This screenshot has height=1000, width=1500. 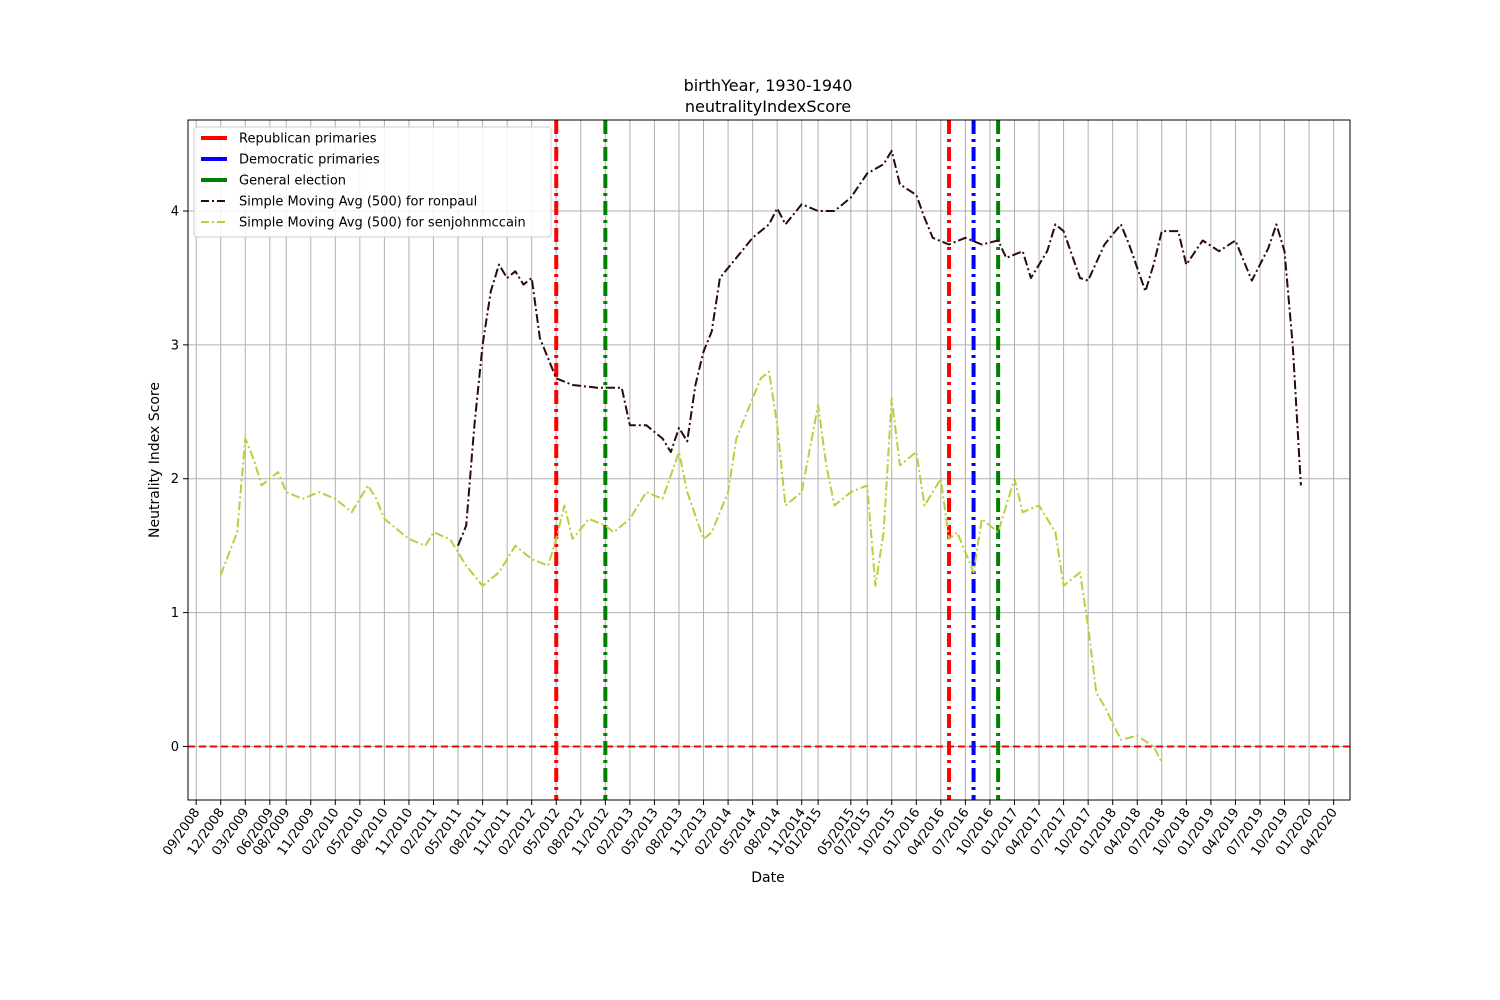 What do you see at coordinates (768, 85) in the screenshot?
I see `chart-title: birthYear, 1930-1940` at bounding box center [768, 85].